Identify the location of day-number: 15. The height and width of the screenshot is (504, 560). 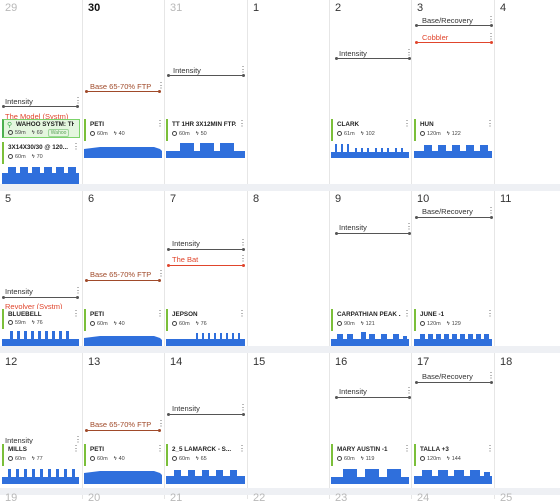
(259, 362).